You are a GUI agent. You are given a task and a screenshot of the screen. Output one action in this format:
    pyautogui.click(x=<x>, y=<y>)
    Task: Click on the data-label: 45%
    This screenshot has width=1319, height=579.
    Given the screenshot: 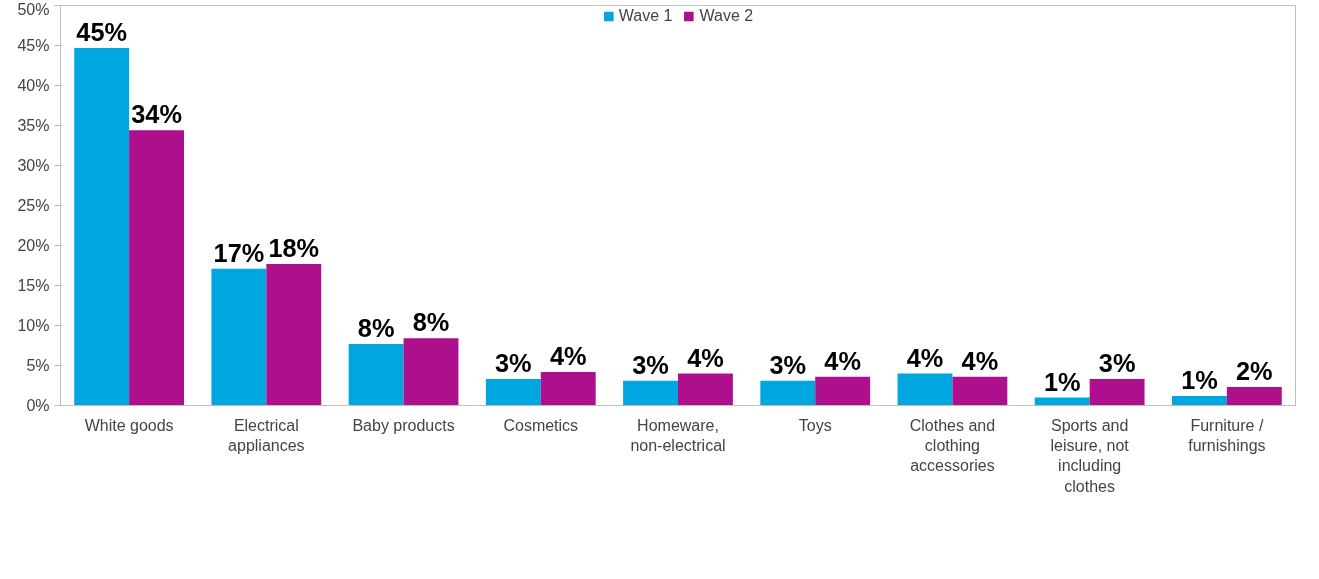 What is the action you would take?
    pyautogui.click(x=102, y=31)
    